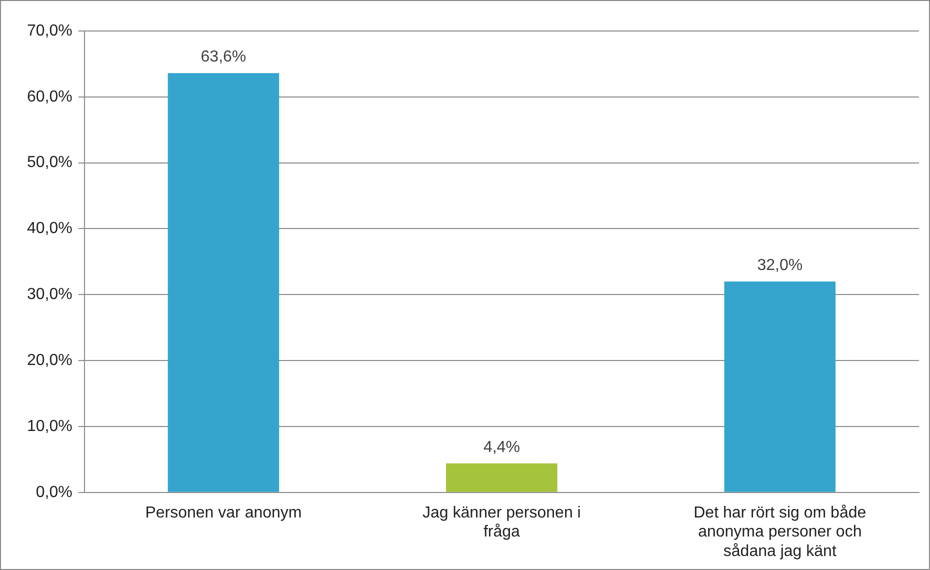 This screenshot has height=570, width=930. What do you see at coordinates (49, 426) in the screenshot?
I see `y-tick-label: 10,0%` at bounding box center [49, 426].